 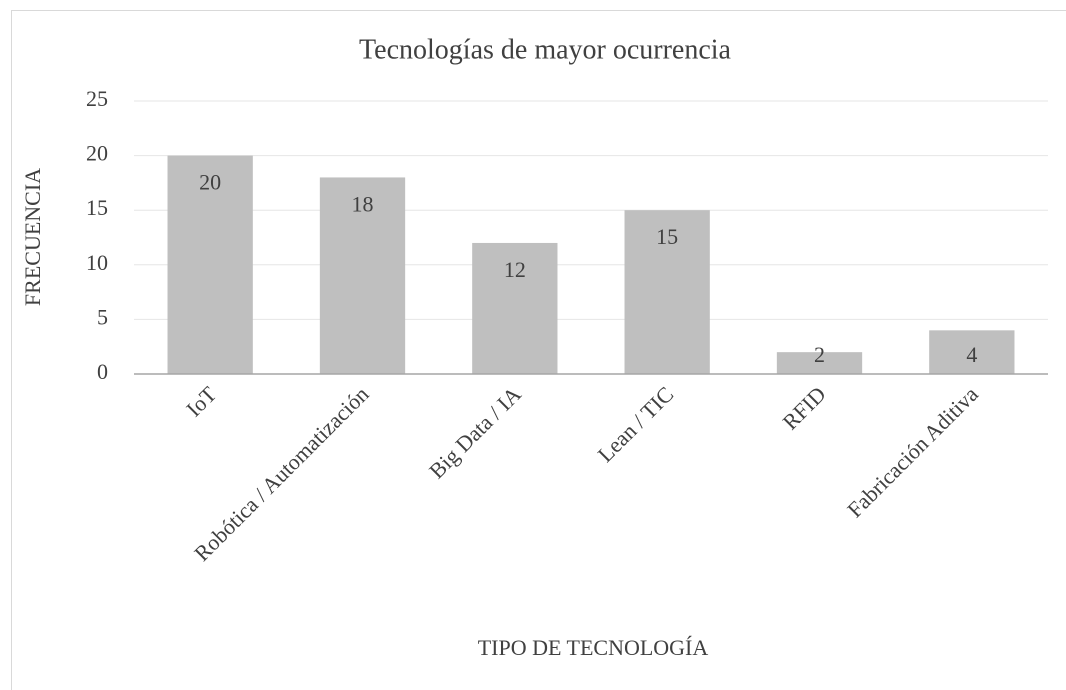 I want to click on x-axis-title: TIPO DE TECNOLOGÍA, so click(x=593, y=647).